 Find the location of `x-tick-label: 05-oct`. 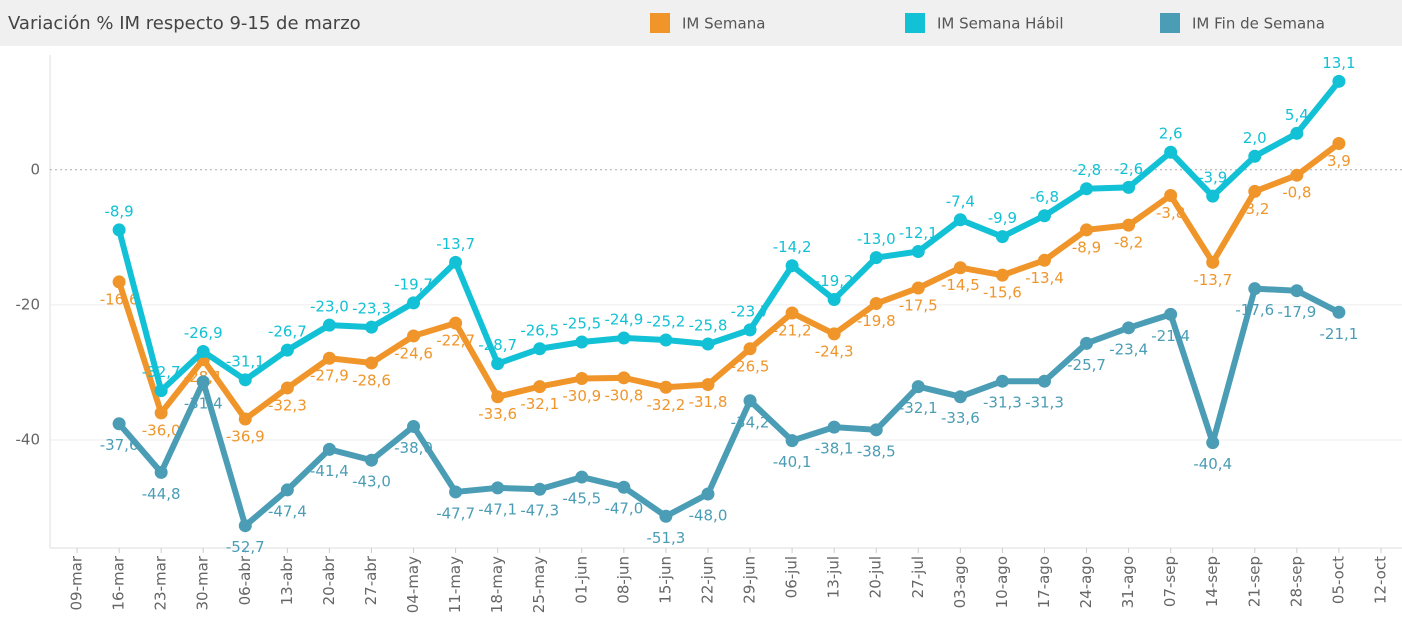

x-tick-label: 05-oct is located at coordinates (1338, 580).